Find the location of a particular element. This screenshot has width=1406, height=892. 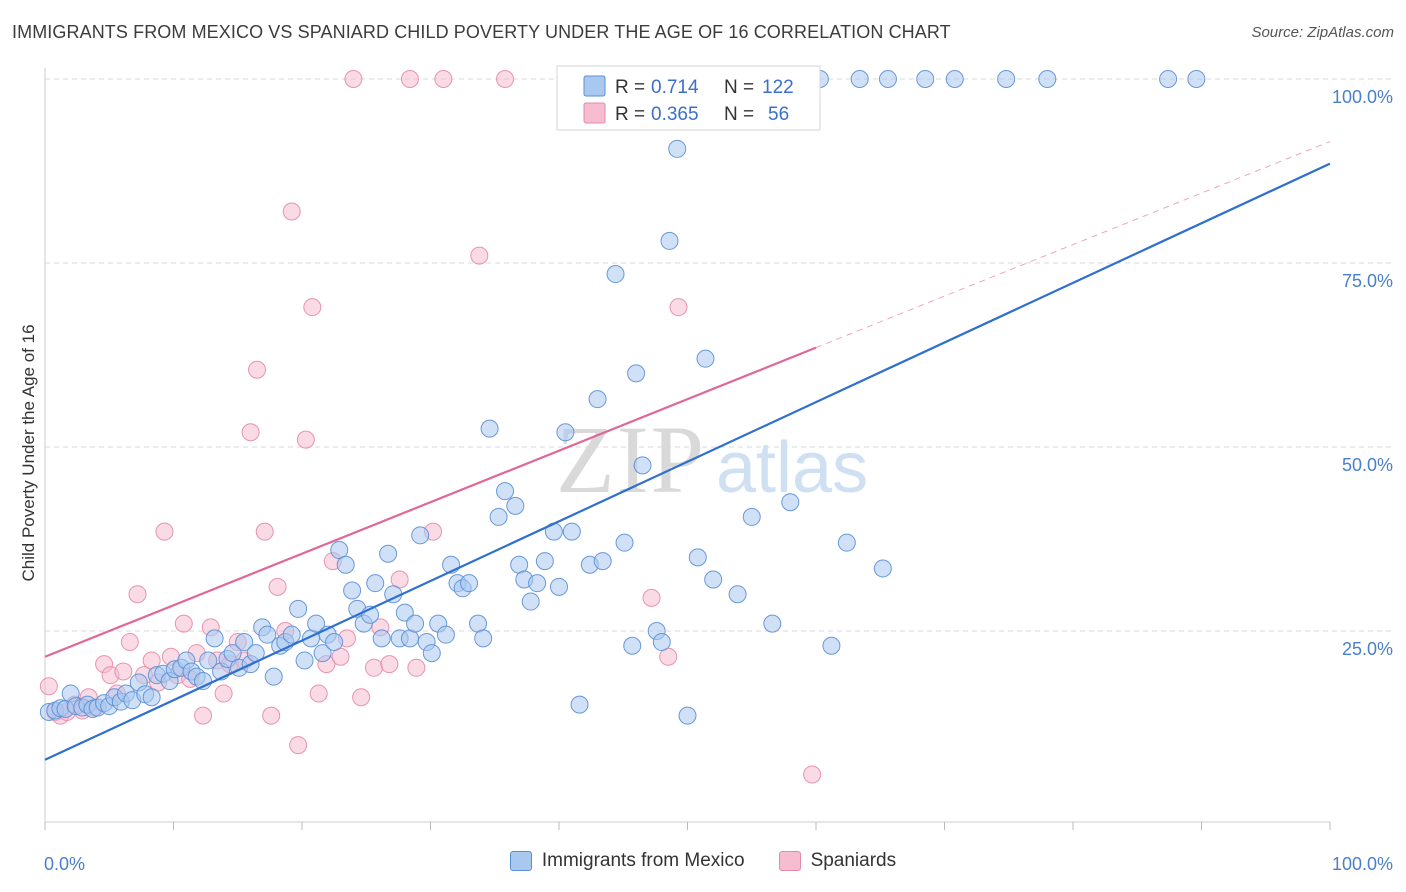

watermark-zip: ZIP is located at coordinates (631, 459).